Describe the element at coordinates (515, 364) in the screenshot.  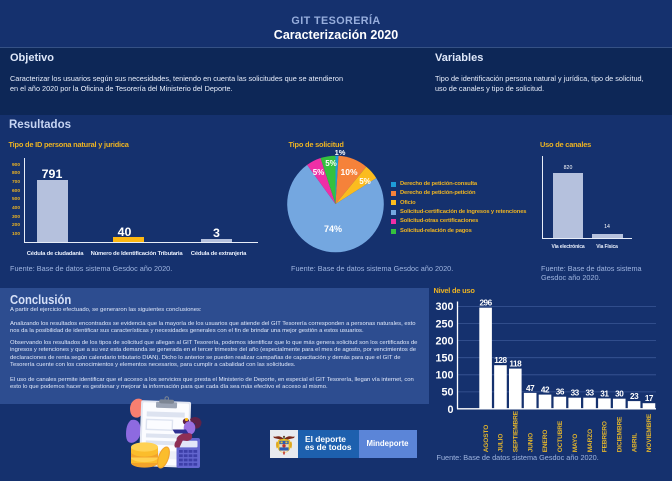
I see `svg-text: 118` at that location.